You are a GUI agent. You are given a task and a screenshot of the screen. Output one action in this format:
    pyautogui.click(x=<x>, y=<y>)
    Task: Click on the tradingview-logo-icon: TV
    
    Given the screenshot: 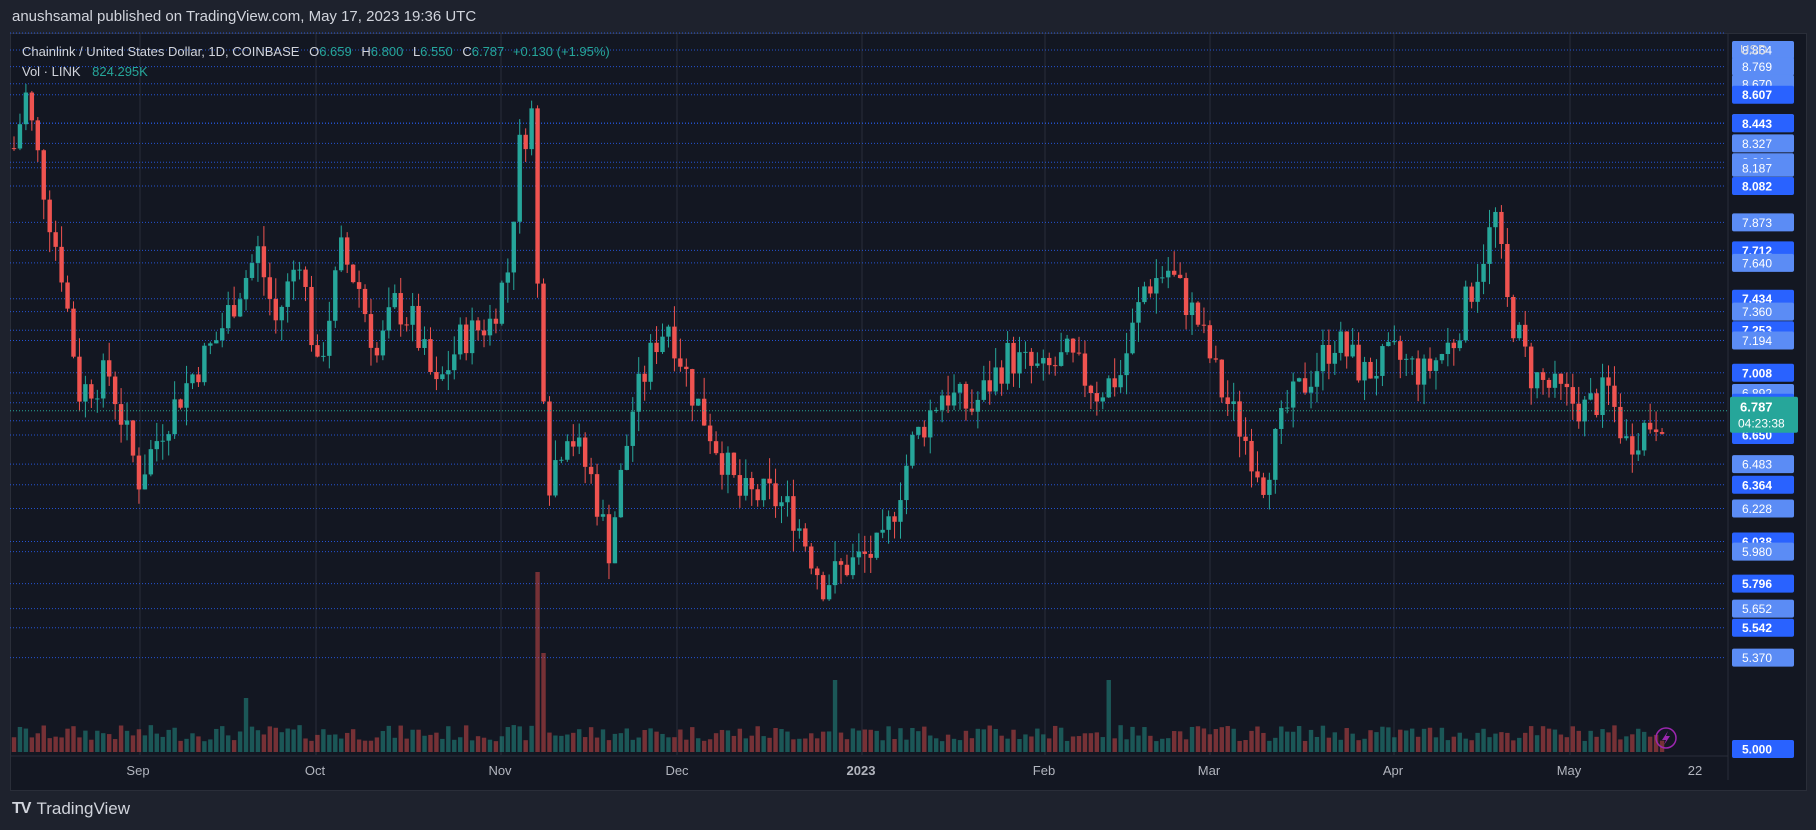 What is the action you would take?
    pyautogui.click(x=21, y=808)
    